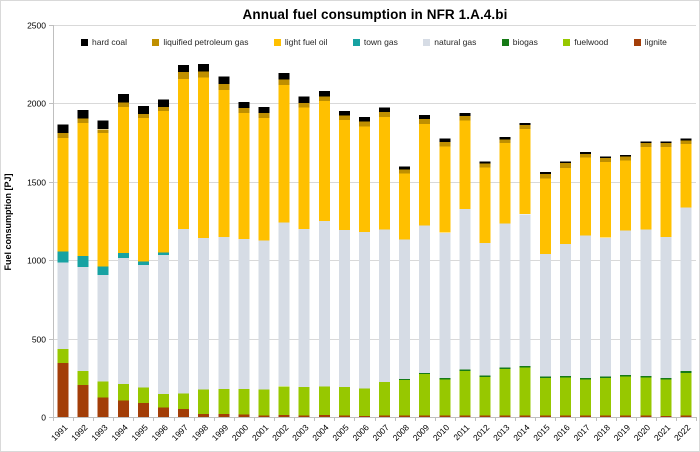  What do you see at coordinates (163, 258) in the screenshot?
I see `bar-1996` at bounding box center [163, 258].